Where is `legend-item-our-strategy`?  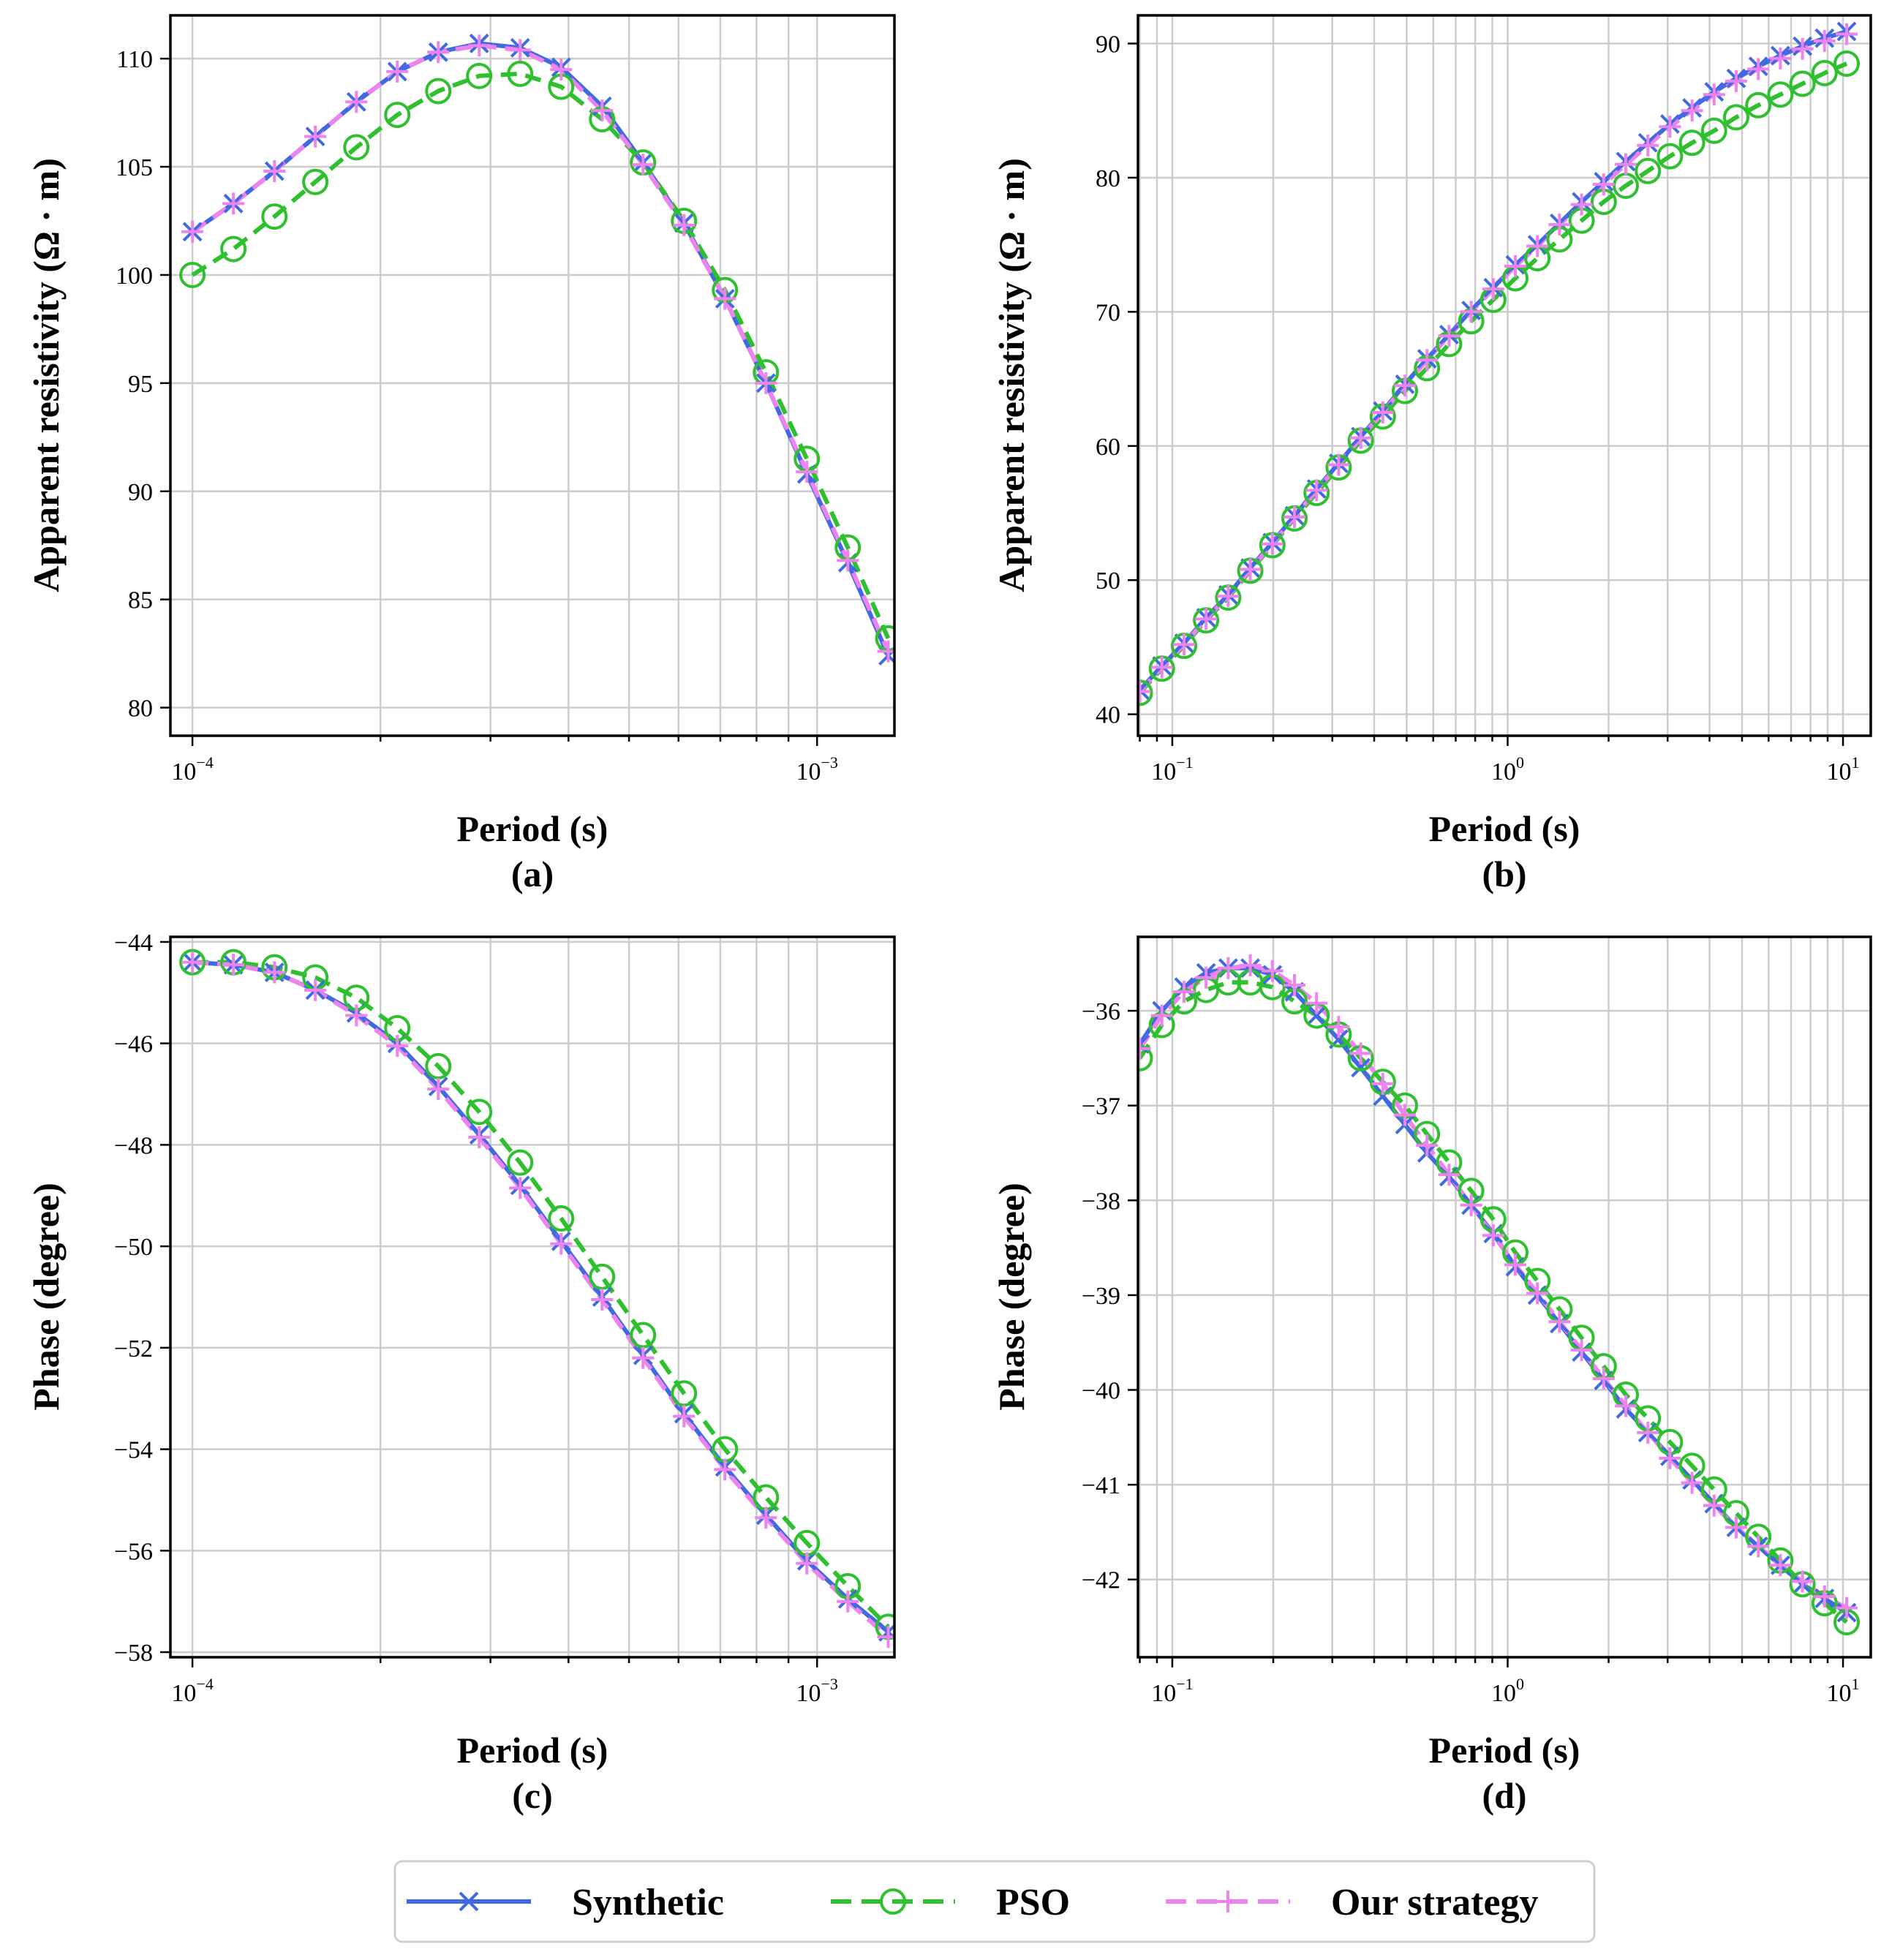
legend-item-our-strategy is located at coordinates (1228, 1901).